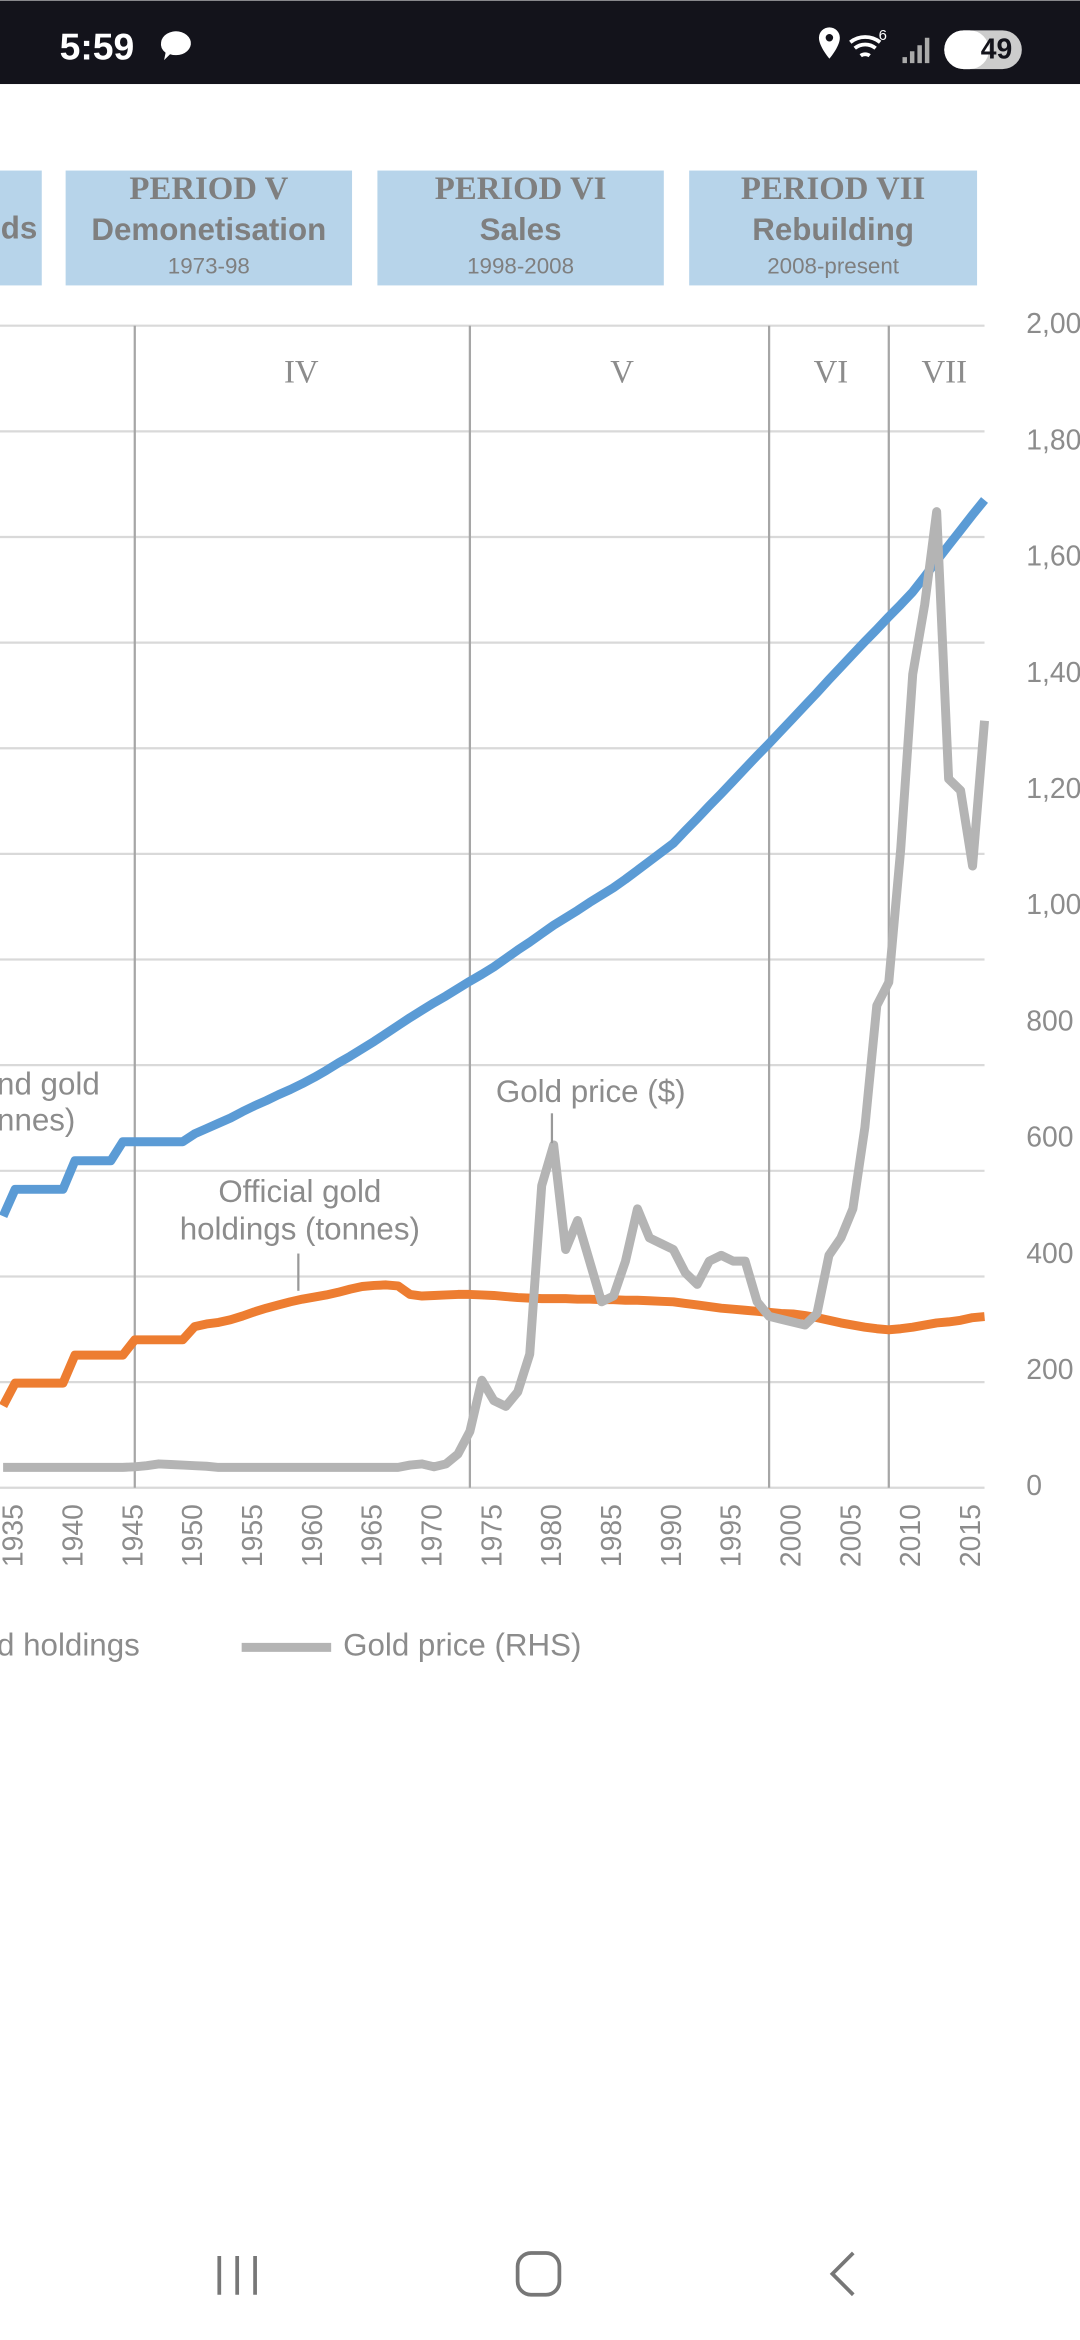 The height and width of the screenshot is (2340, 1080). I want to click on period-box-title: PERIOD VII, so click(833, 189).